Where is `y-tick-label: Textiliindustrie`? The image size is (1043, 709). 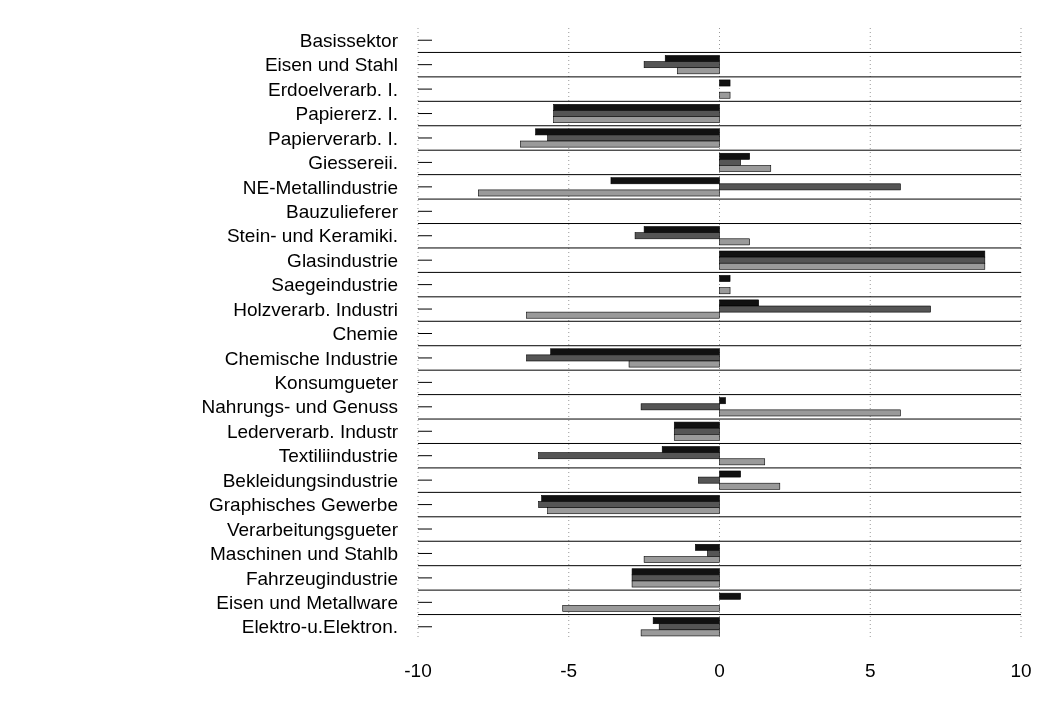
y-tick-label: Textiliindustrie is located at coordinates (338, 456).